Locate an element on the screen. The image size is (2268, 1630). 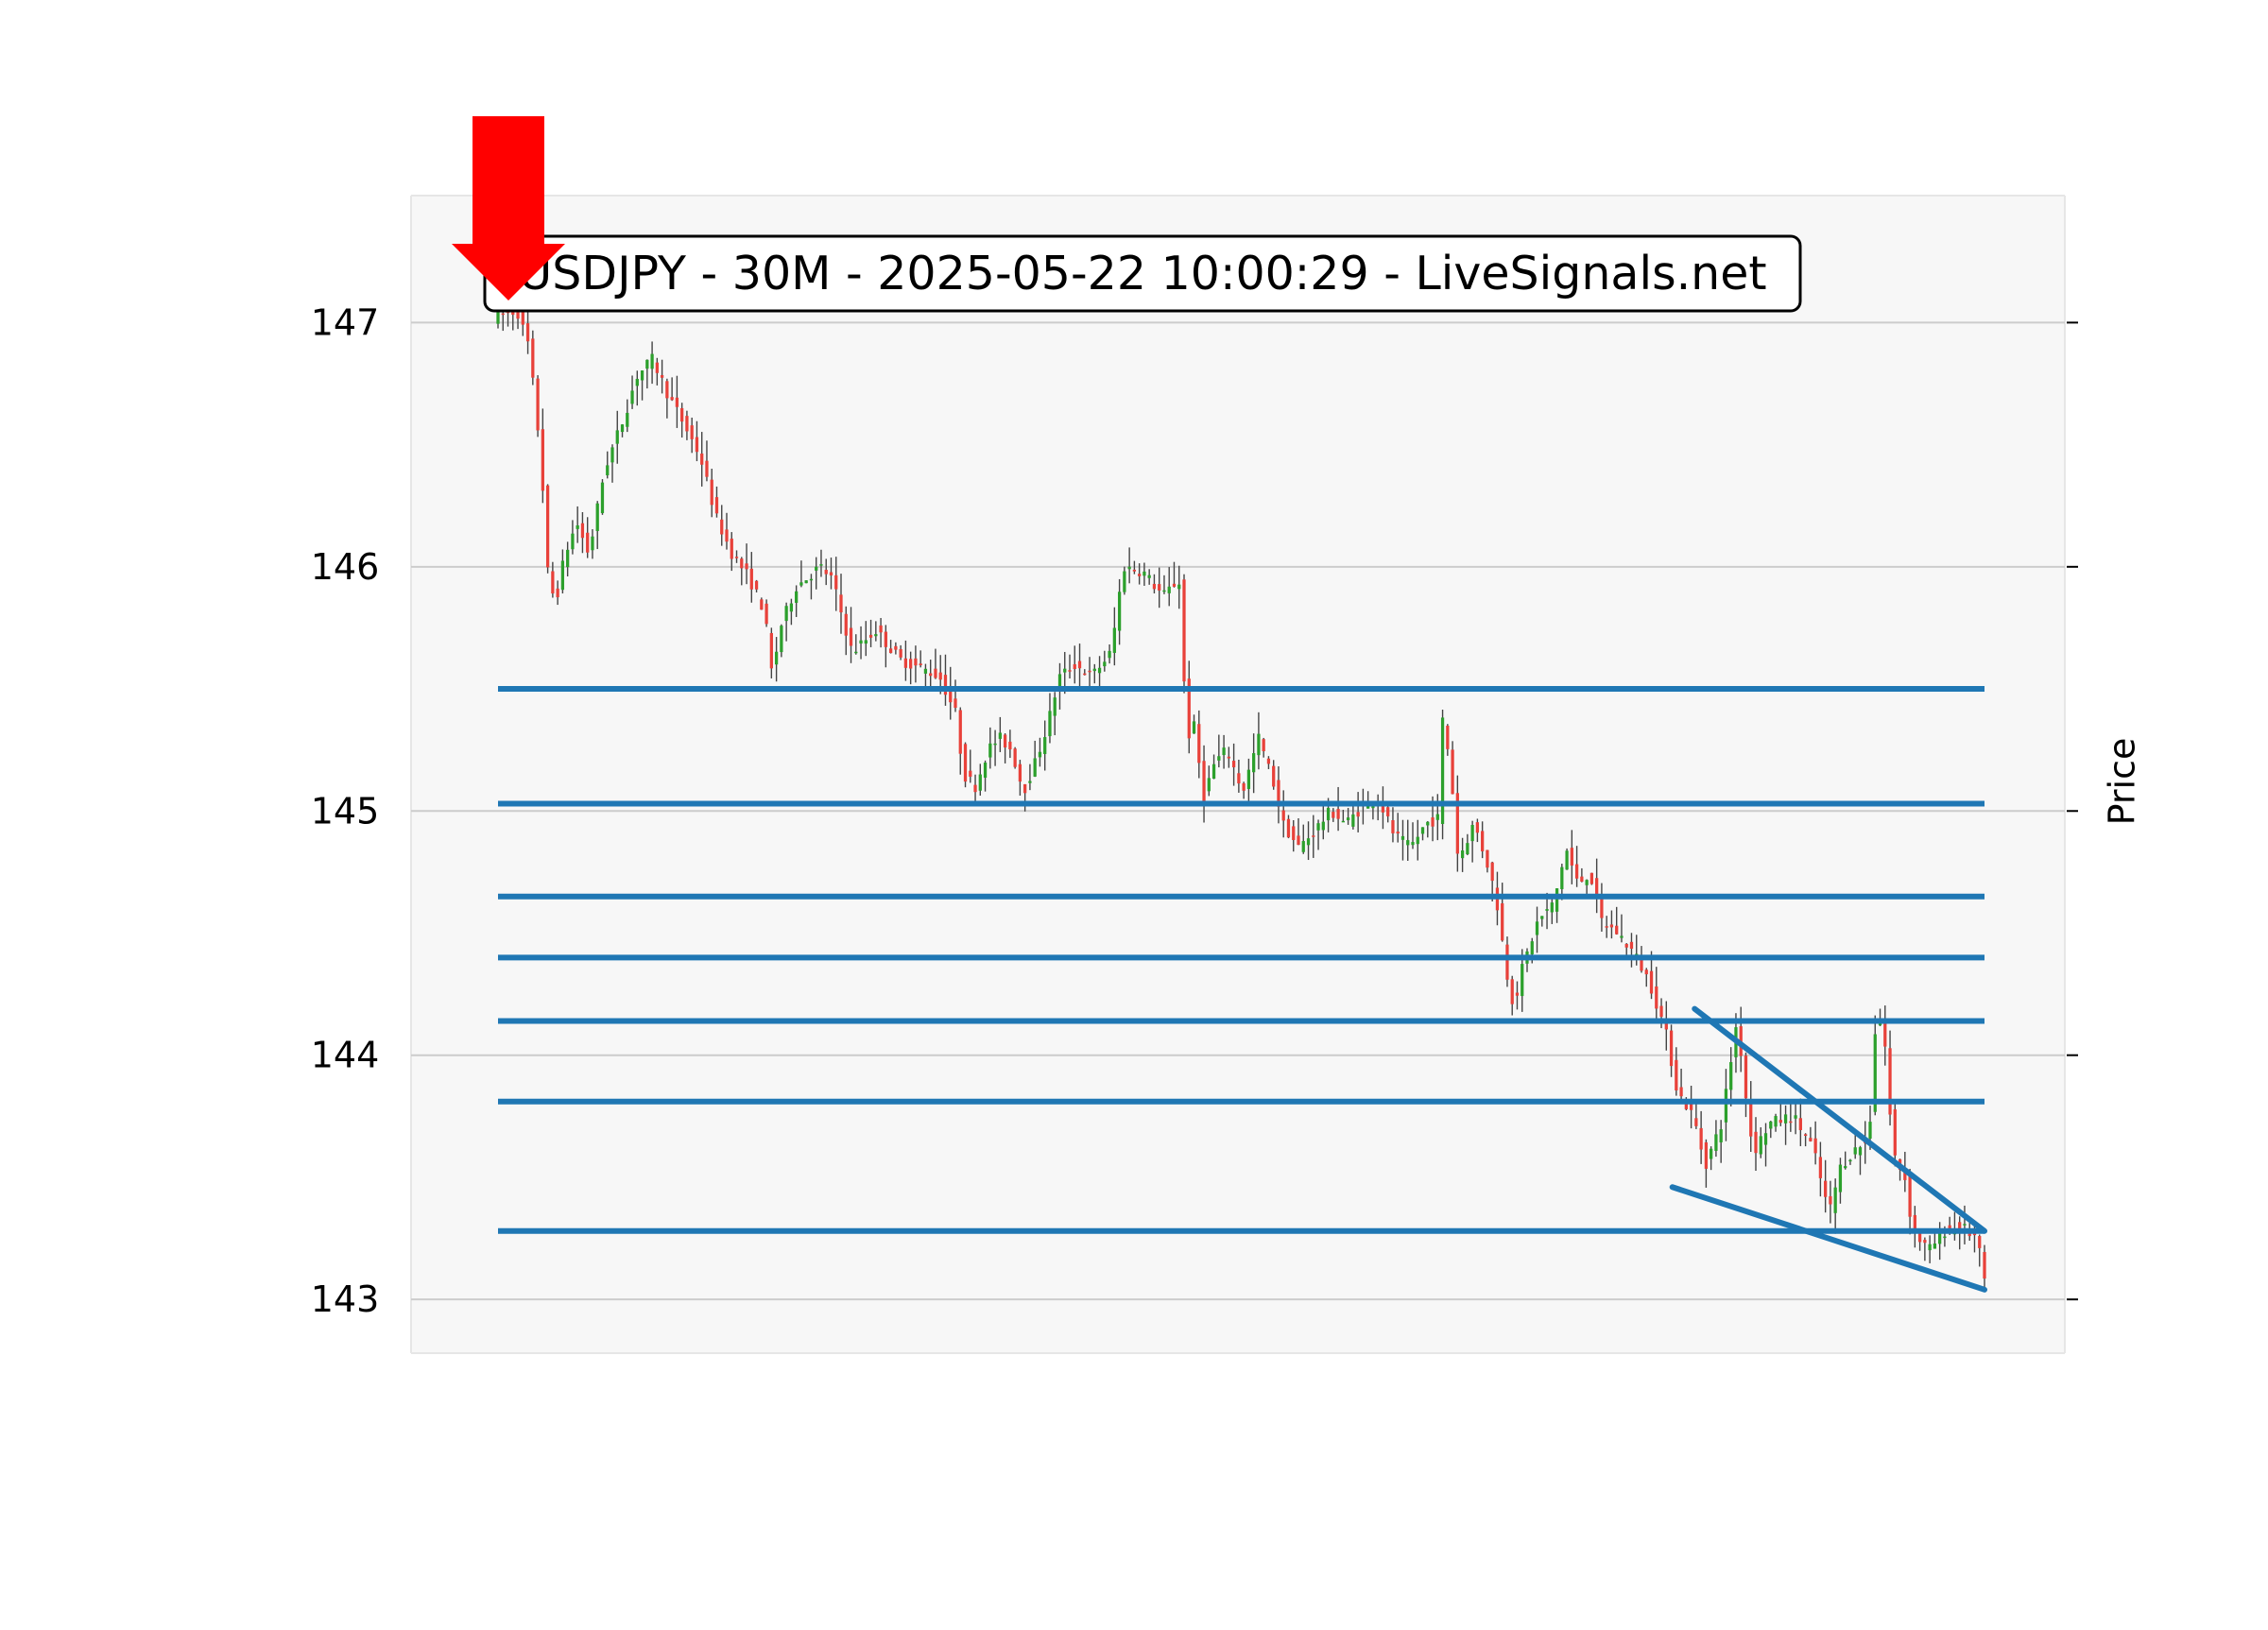
y-tick-label: 146 is located at coordinates (345, 567).